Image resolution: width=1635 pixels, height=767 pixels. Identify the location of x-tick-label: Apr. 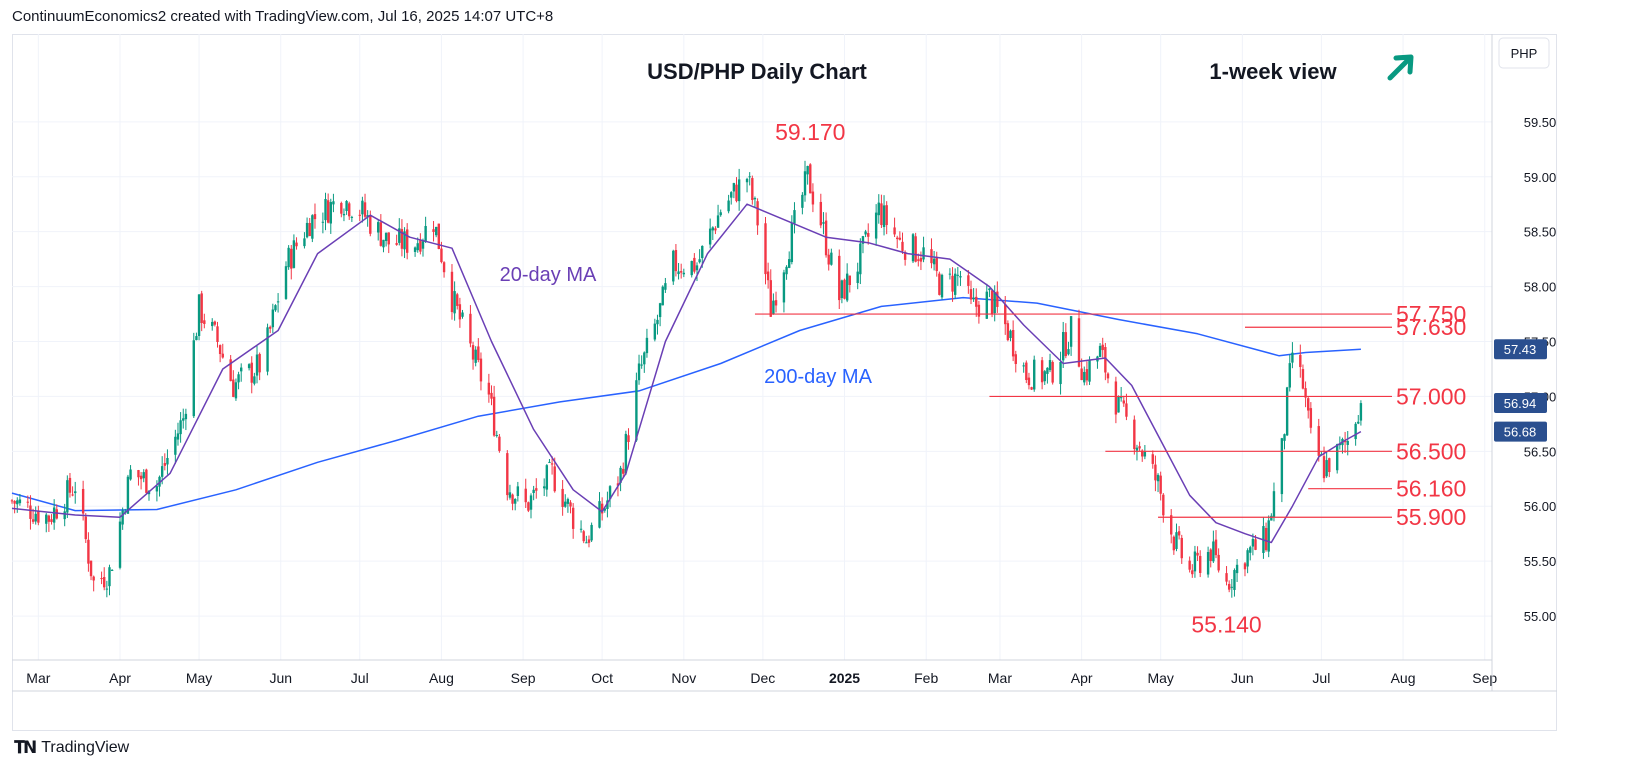
(120, 678).